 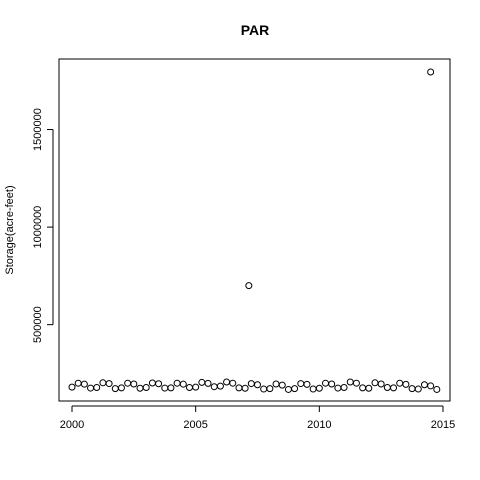 I want to click on y-tick-label: 500000, so click(x=38, y=324).